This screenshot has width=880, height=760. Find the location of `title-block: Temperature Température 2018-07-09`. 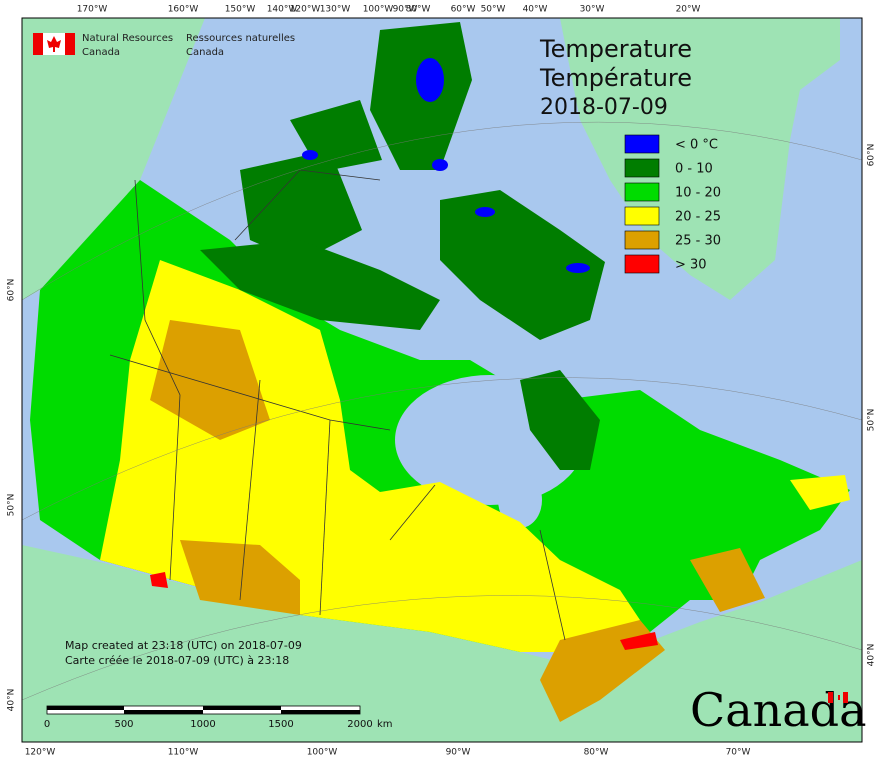

title-block: Temperature Température 2018-07-09 is located at coordinates (615, 77).